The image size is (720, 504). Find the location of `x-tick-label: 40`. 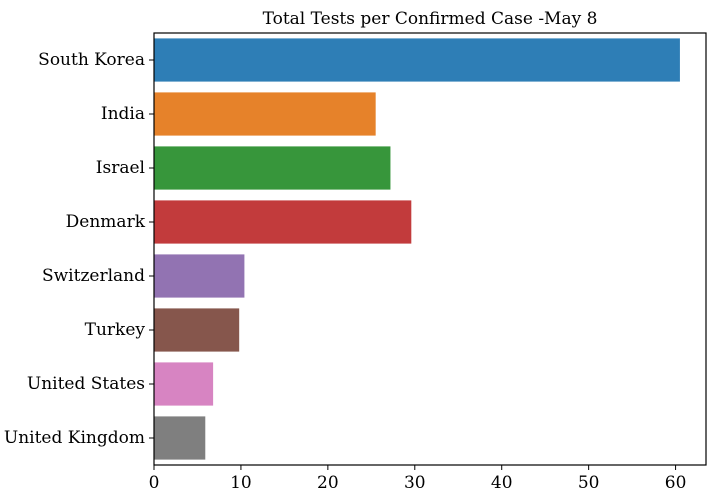

x-tick-label: 40 is located at coordinates (502, 483).